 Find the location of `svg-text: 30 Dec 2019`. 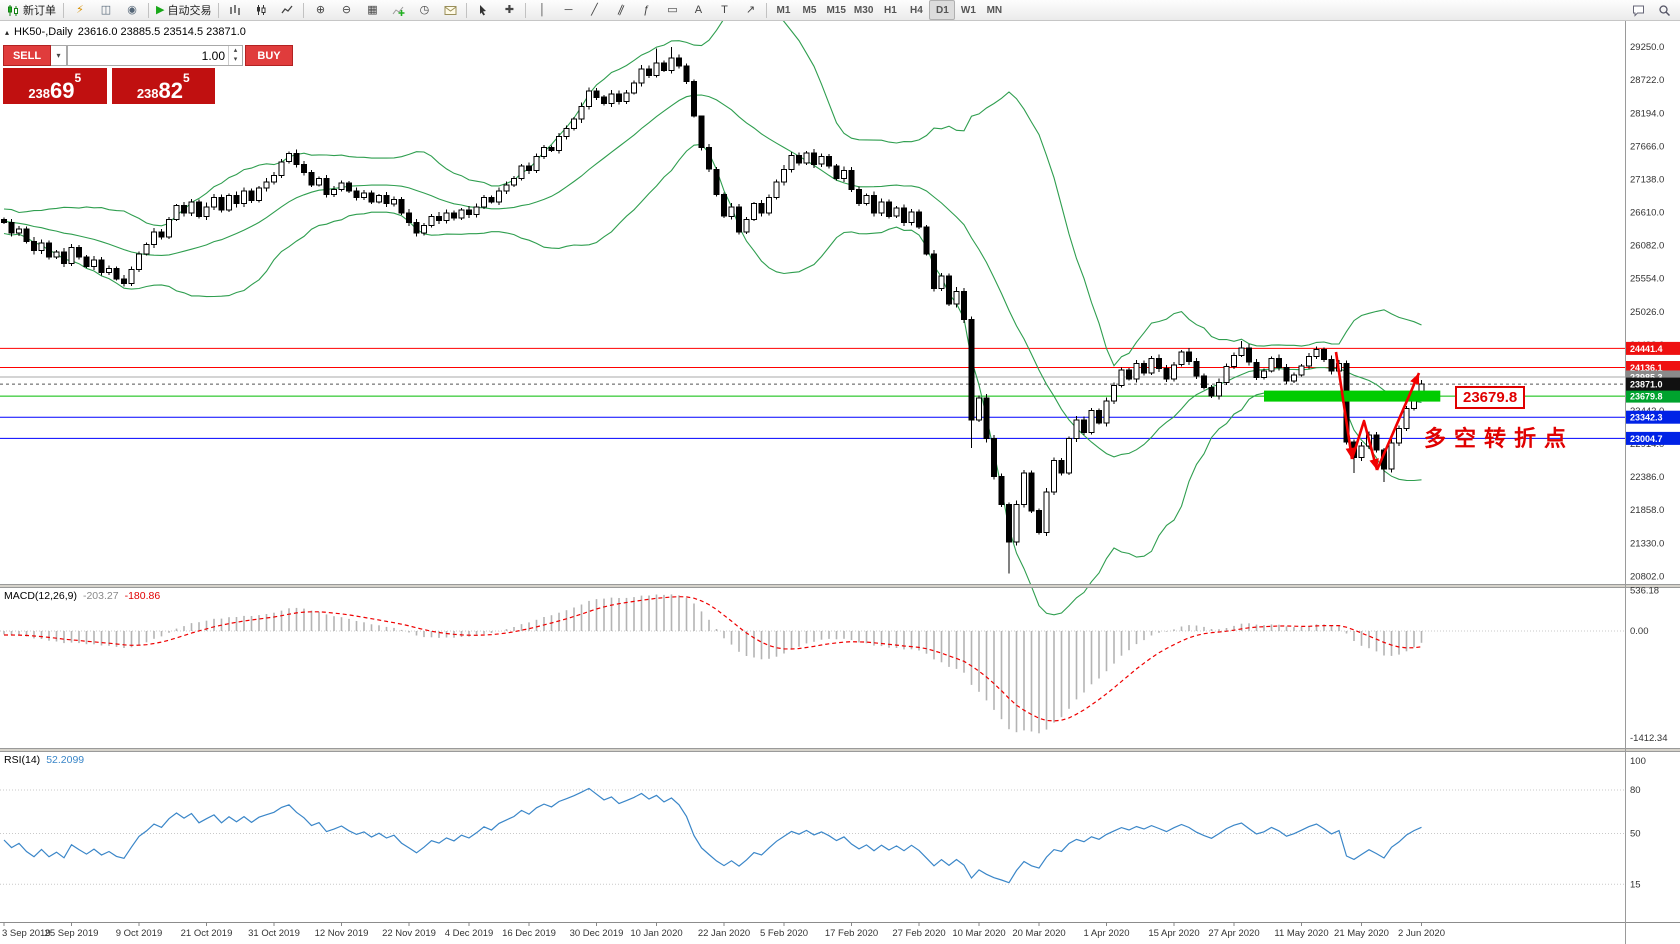

svg-text: 30 Dec 2019 is located at coordinates (597, 933).